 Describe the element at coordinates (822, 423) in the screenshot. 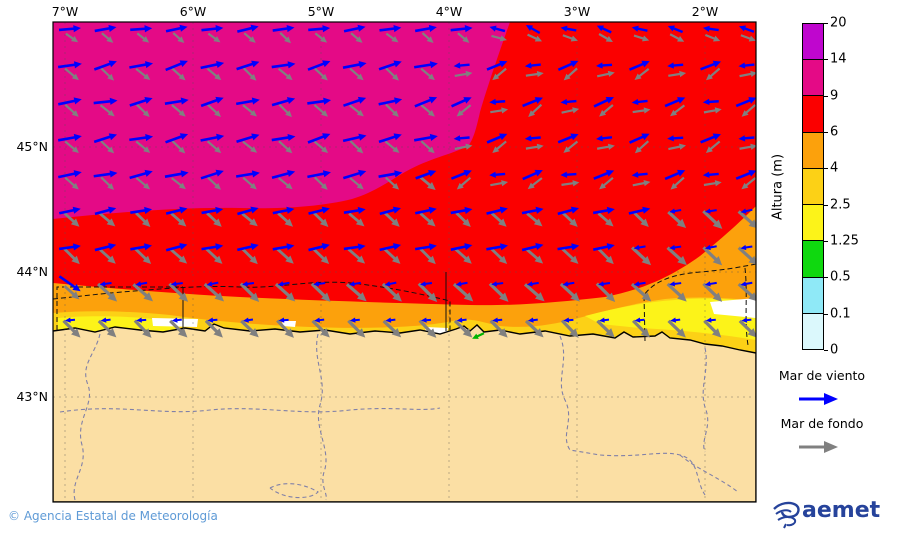

I see `legend-swell-label: Mar de fondo` at that location.